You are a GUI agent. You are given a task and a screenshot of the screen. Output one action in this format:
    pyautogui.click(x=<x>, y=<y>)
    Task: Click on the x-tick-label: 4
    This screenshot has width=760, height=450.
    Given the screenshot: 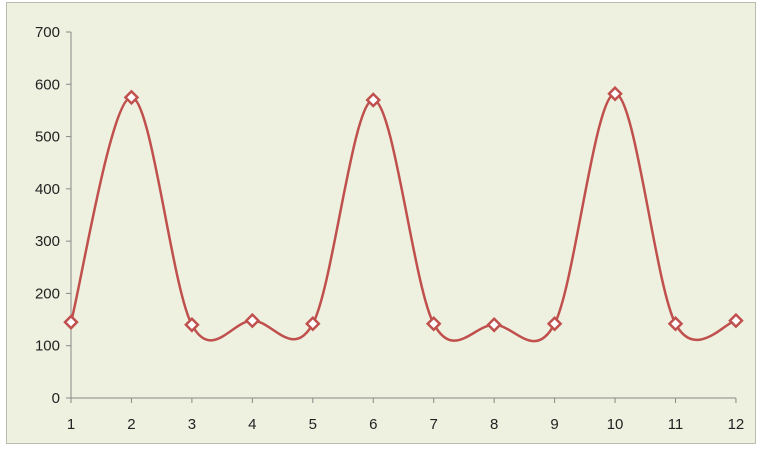 What is the action you would take?
    pyautogui.click(x=252, y=424)
    